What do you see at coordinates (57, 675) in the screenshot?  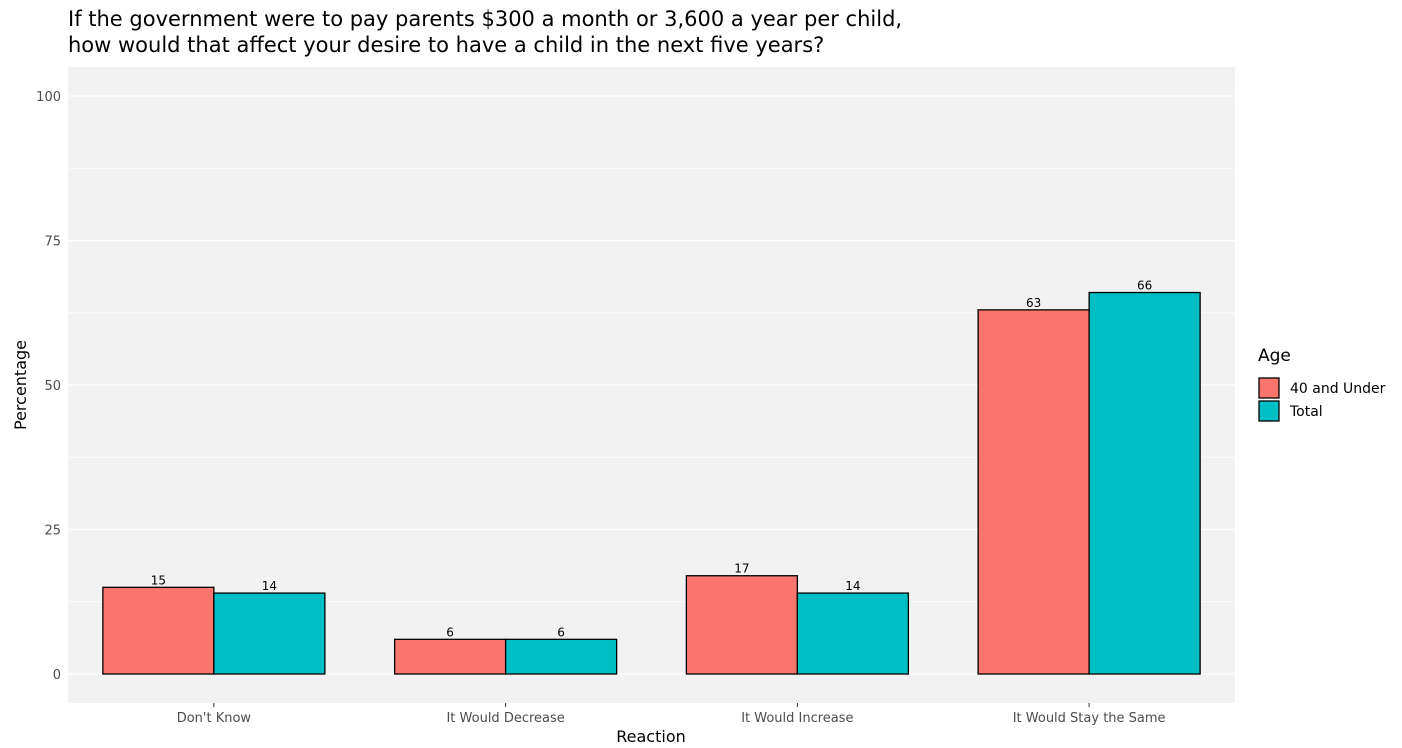 I see `y-tick-label: 0` at bounding box center [57, 675].